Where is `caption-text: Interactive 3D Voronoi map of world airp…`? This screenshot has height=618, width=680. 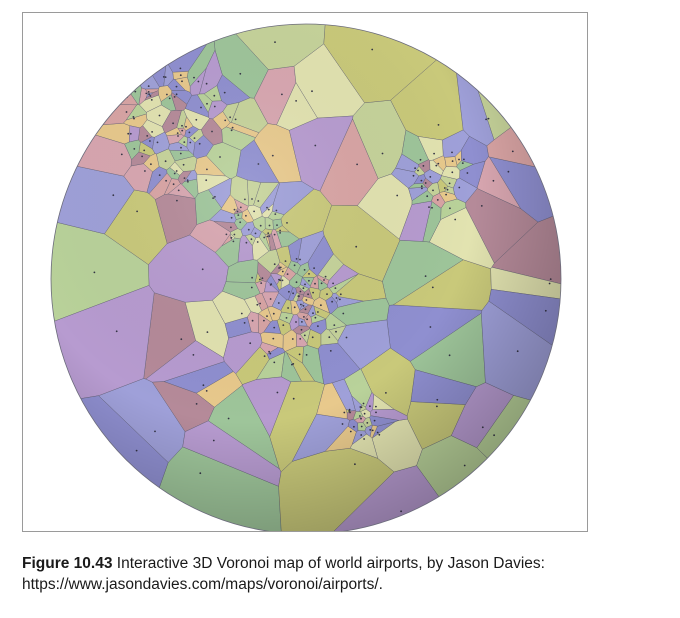
caption-text: Interactive 3D Voronoi map of world airp… is located at coordinates (328, 563).